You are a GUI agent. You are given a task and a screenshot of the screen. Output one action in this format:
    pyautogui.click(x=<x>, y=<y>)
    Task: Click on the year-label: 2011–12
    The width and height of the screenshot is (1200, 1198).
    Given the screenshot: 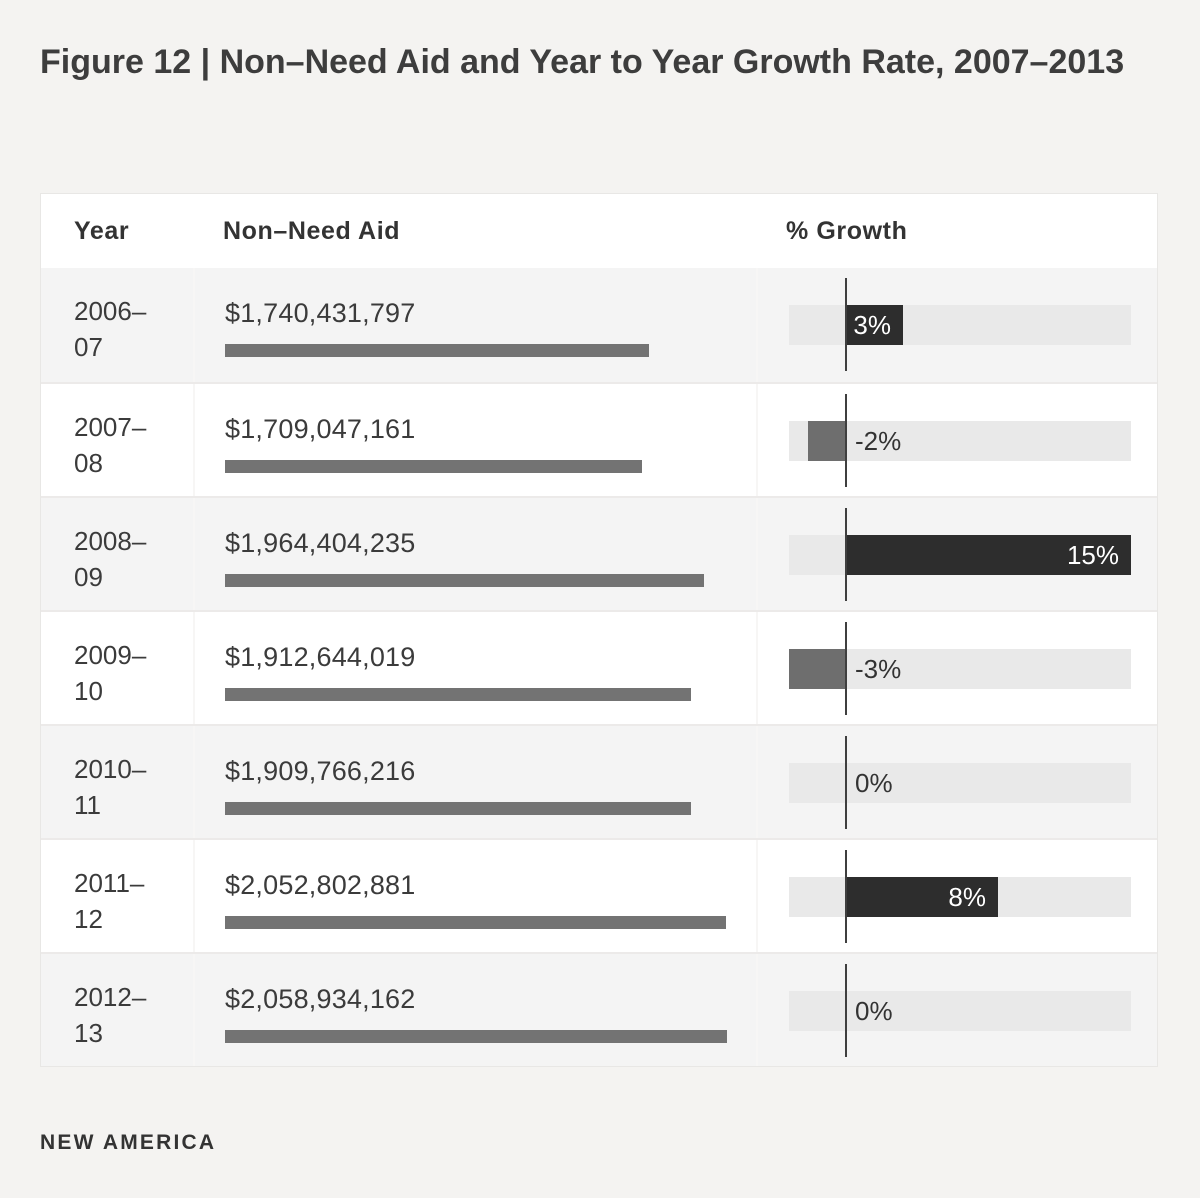 What is the action you would take?
    pyautogui.click(x=109, y=901)
    